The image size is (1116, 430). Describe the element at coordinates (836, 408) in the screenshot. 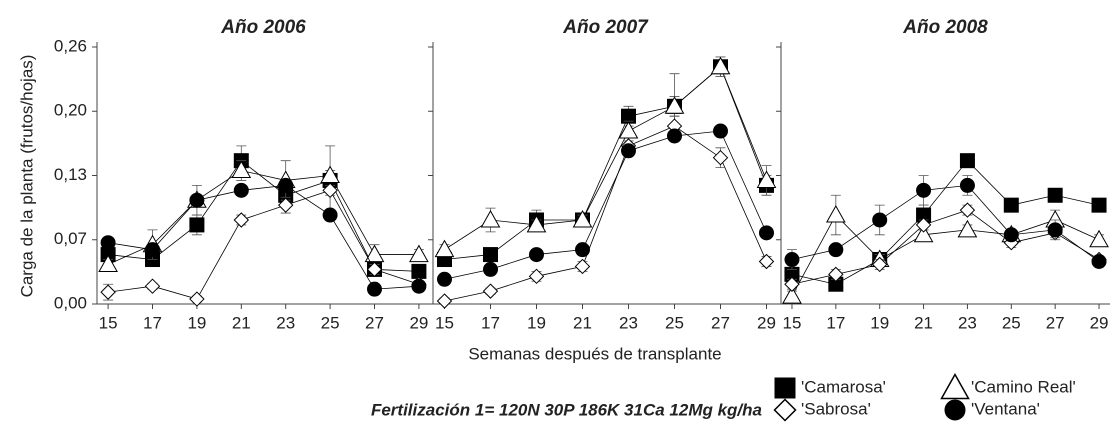

I see `legend-label: 'Sabrosa'` at that location.